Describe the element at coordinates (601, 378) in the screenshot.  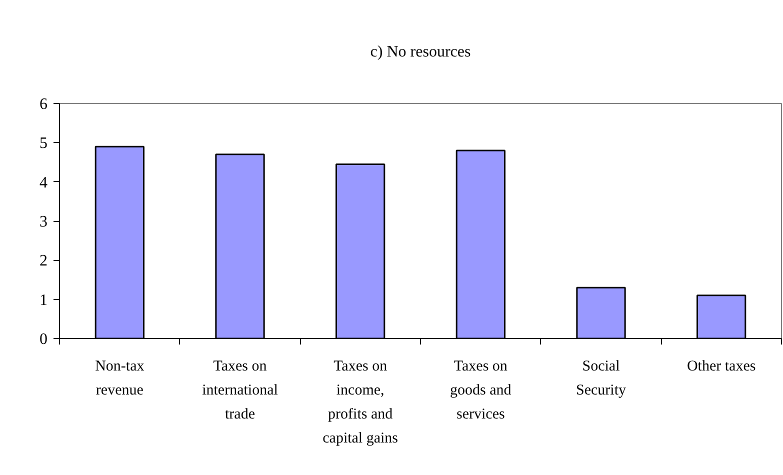
I see `x-tick-label: Social Security` at that location.